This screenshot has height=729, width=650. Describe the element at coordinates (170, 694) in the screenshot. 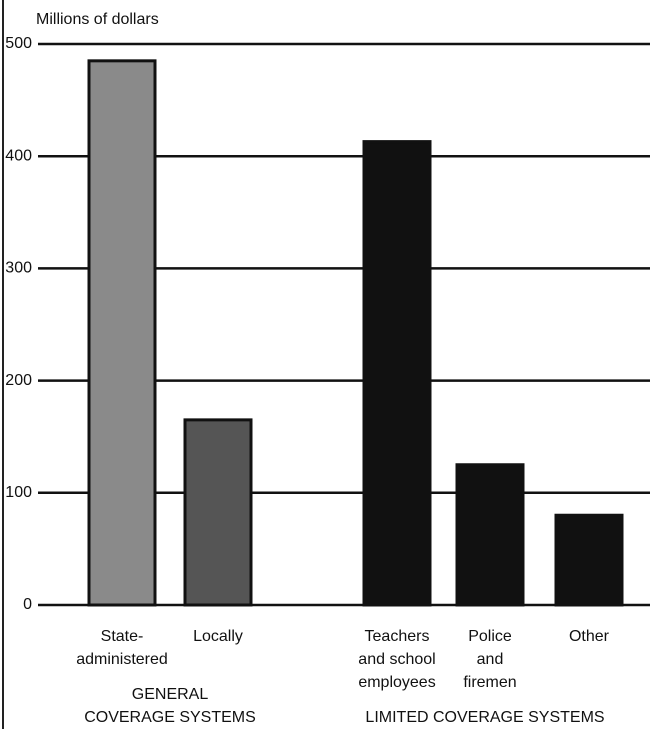

I see `group-label: GENERAL` at that location.